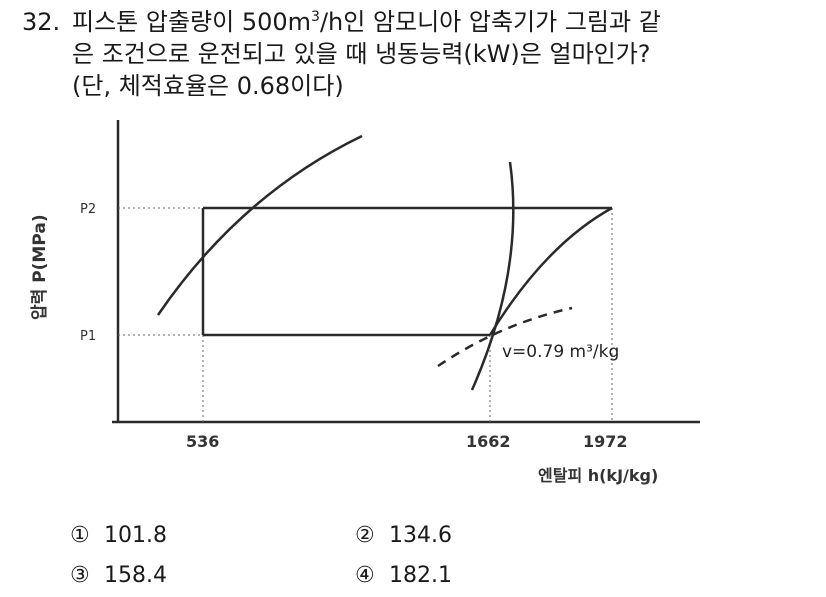  I want to click on choice-4: ④ 182.1, so click(403, 576).